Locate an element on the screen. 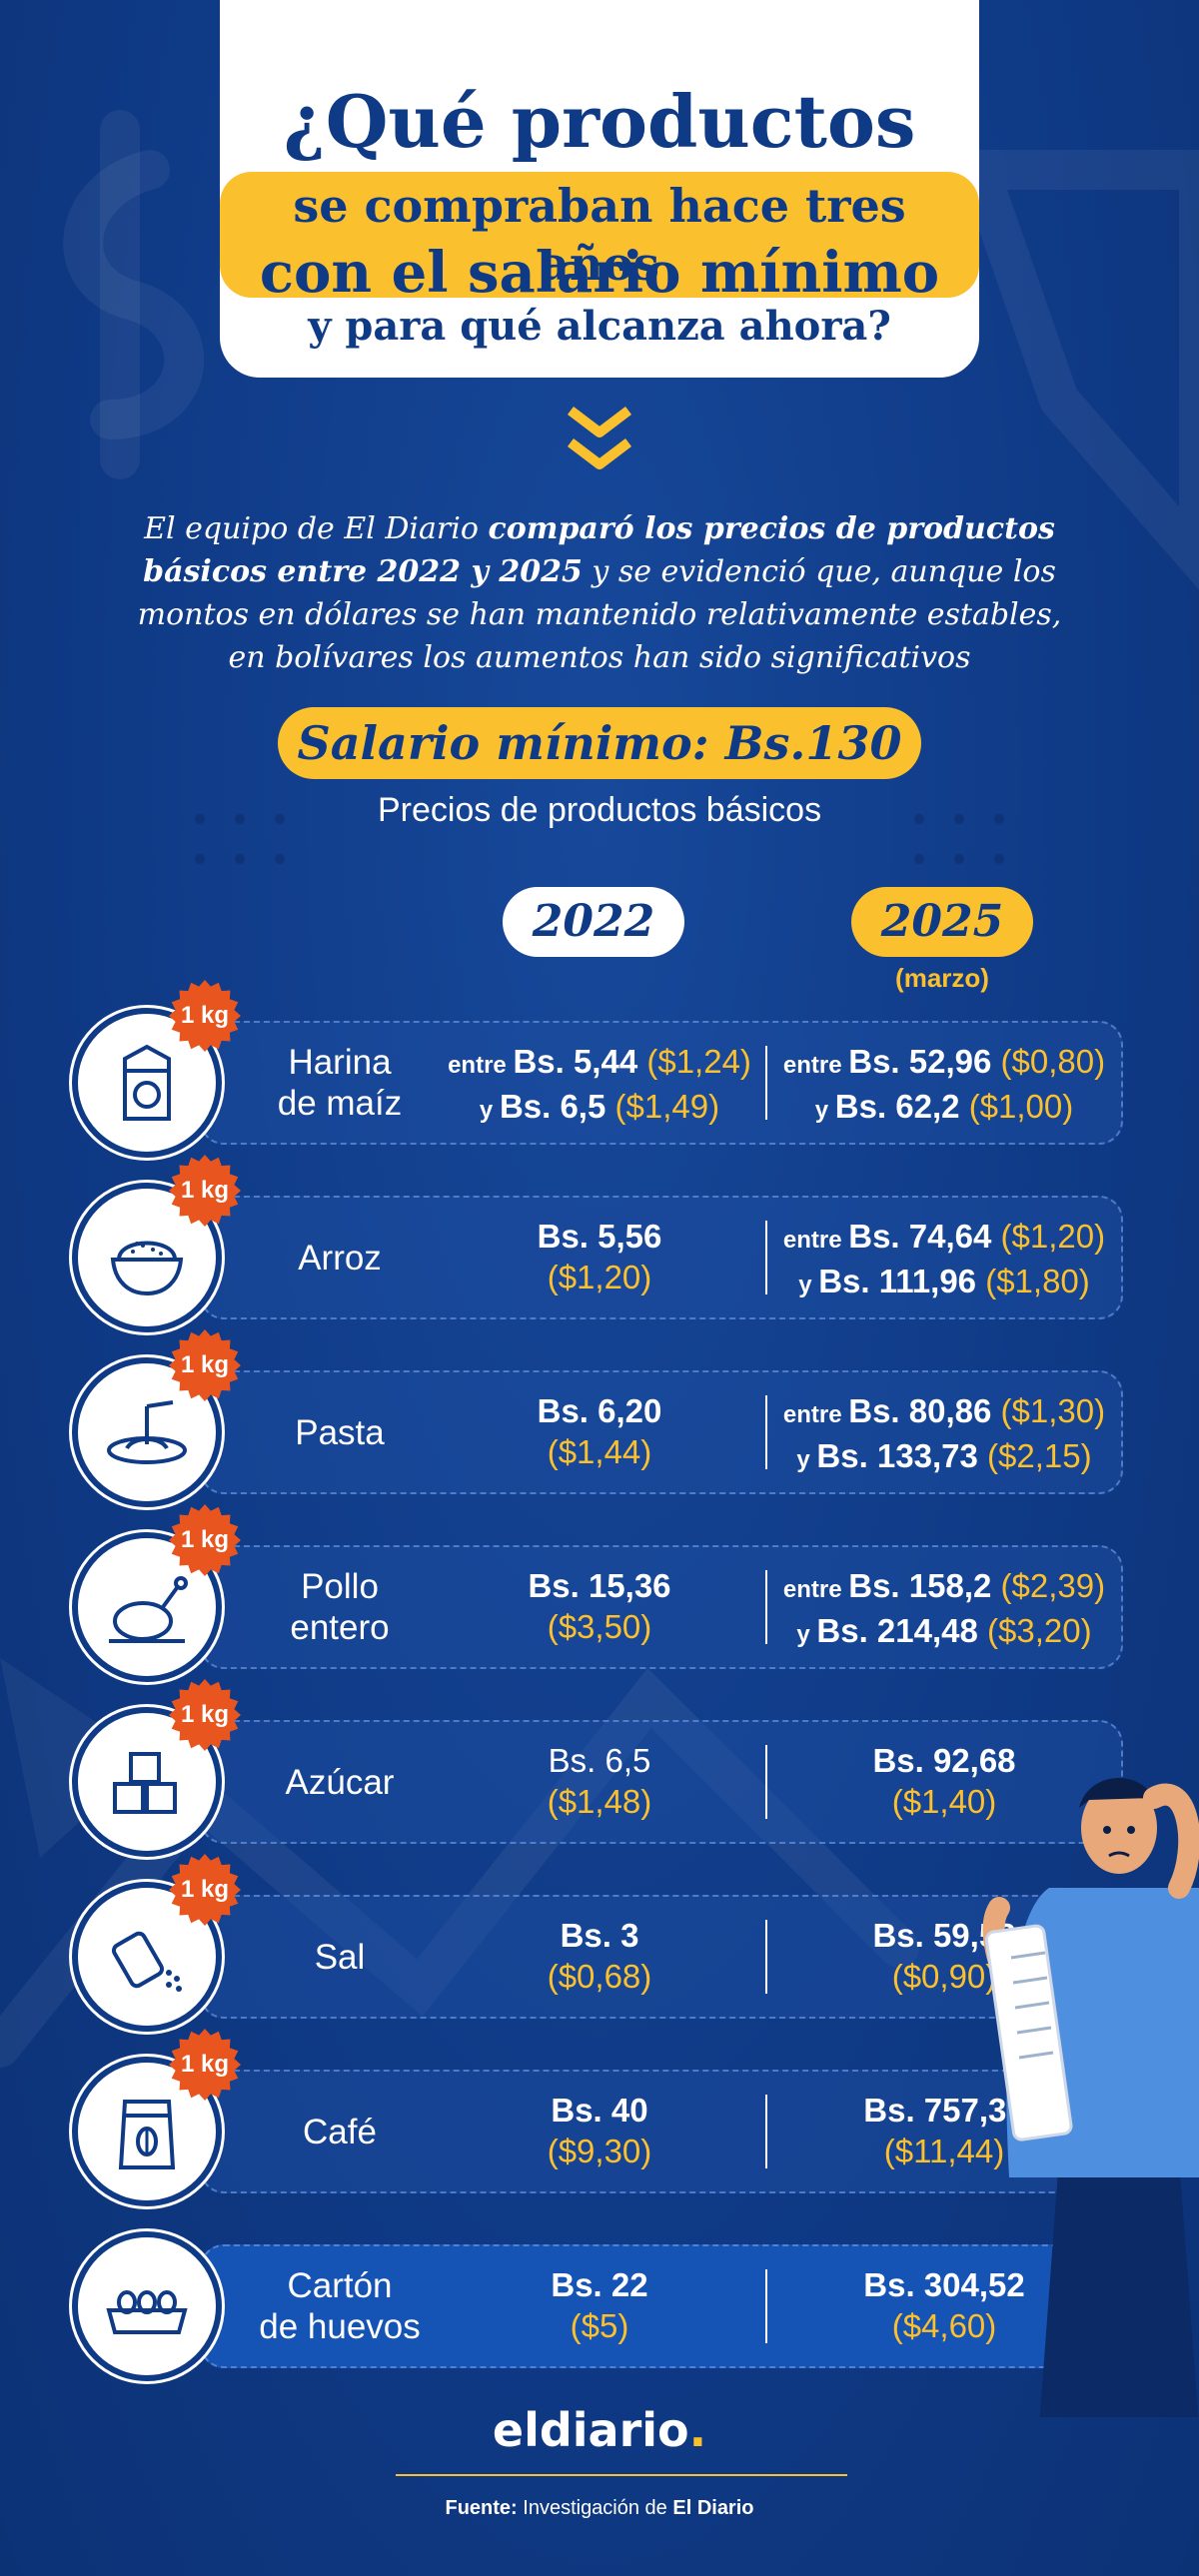 The width and height of the screenshot is (1199, 2576). price-2022: Bs. 3 ($0,68) is located at coordinates (599, 1956).